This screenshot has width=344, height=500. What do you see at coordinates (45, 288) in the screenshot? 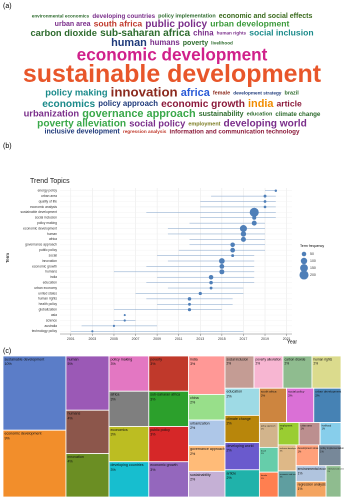
I see `y-tick-label: urban economy` at bounding box center [45, 288].